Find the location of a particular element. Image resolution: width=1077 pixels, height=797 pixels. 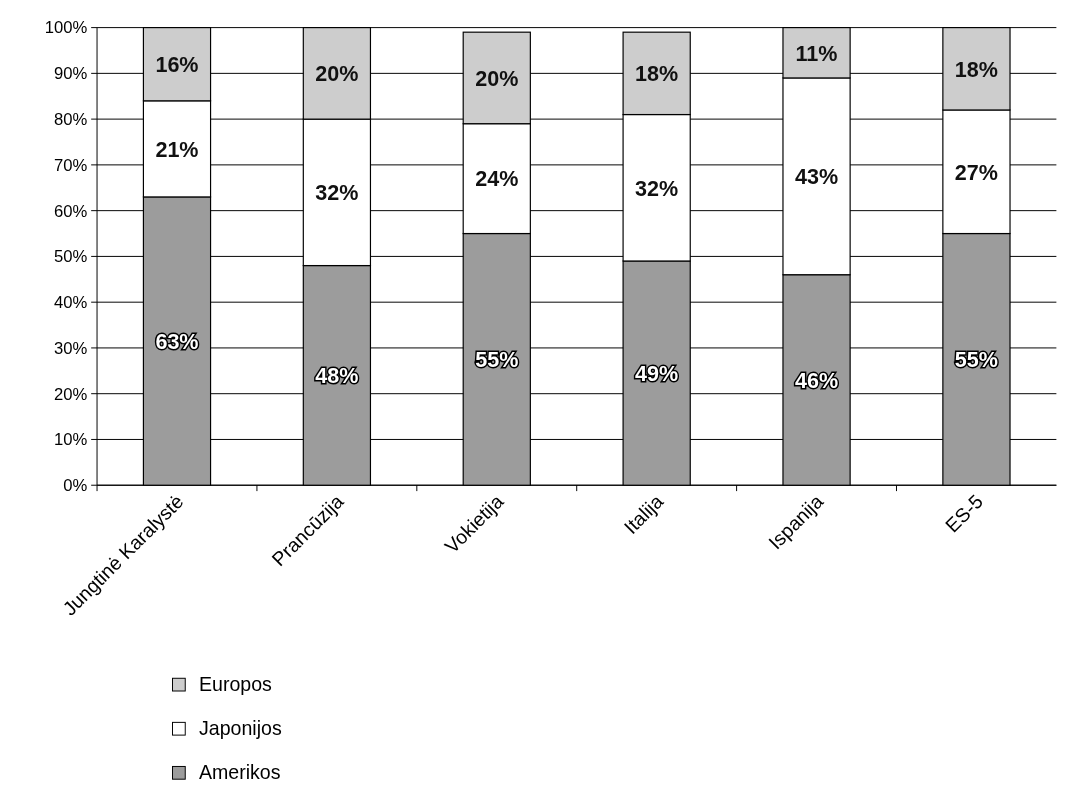

y-tick-label: 30% is located at coordinates (70, 348).